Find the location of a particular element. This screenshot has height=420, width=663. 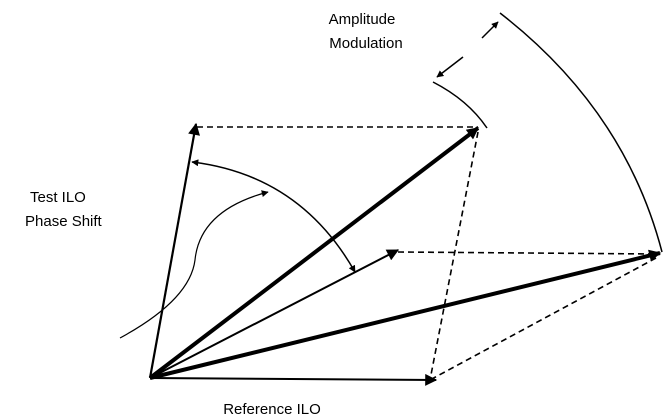

pointer-curve is located at coordinates (194, 264).